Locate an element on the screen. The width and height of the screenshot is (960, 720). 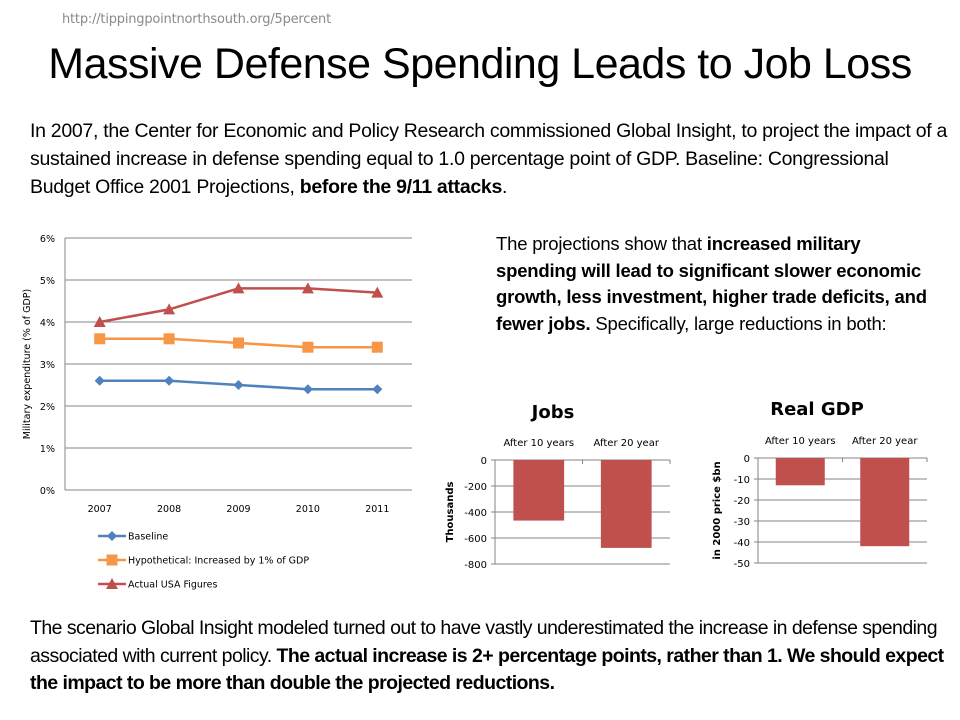
intro-end: . is located at coordinates (505, 187).